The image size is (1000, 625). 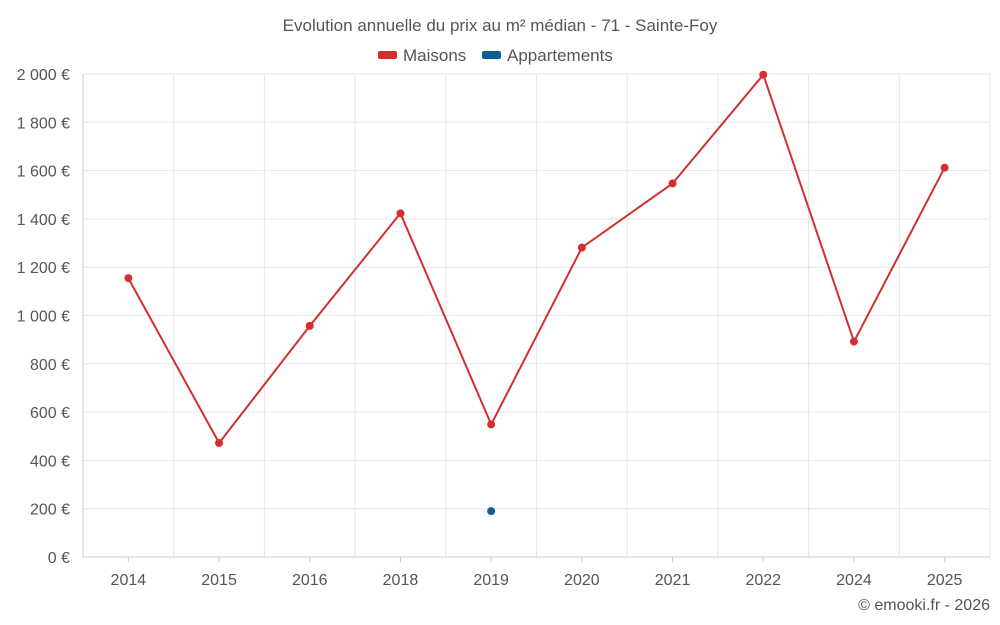 I want to click on legend-swatch-maisons, so click(x=387, y=55).